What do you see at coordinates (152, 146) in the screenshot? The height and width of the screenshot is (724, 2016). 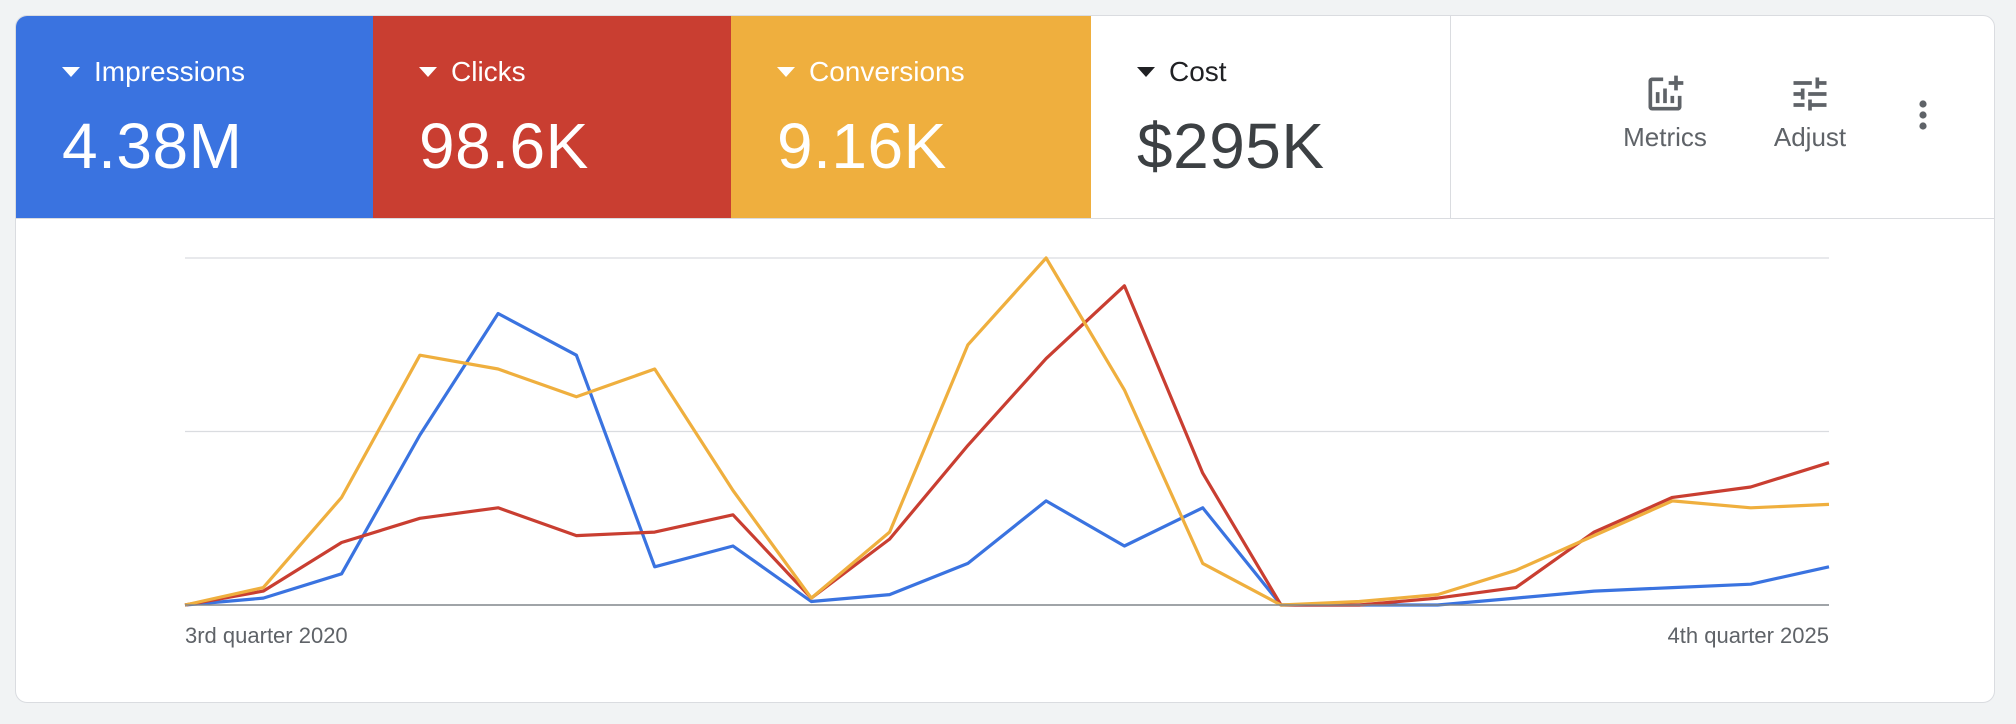 I see `scorecard-value: 4.38M` at bounding box center [152, 146].